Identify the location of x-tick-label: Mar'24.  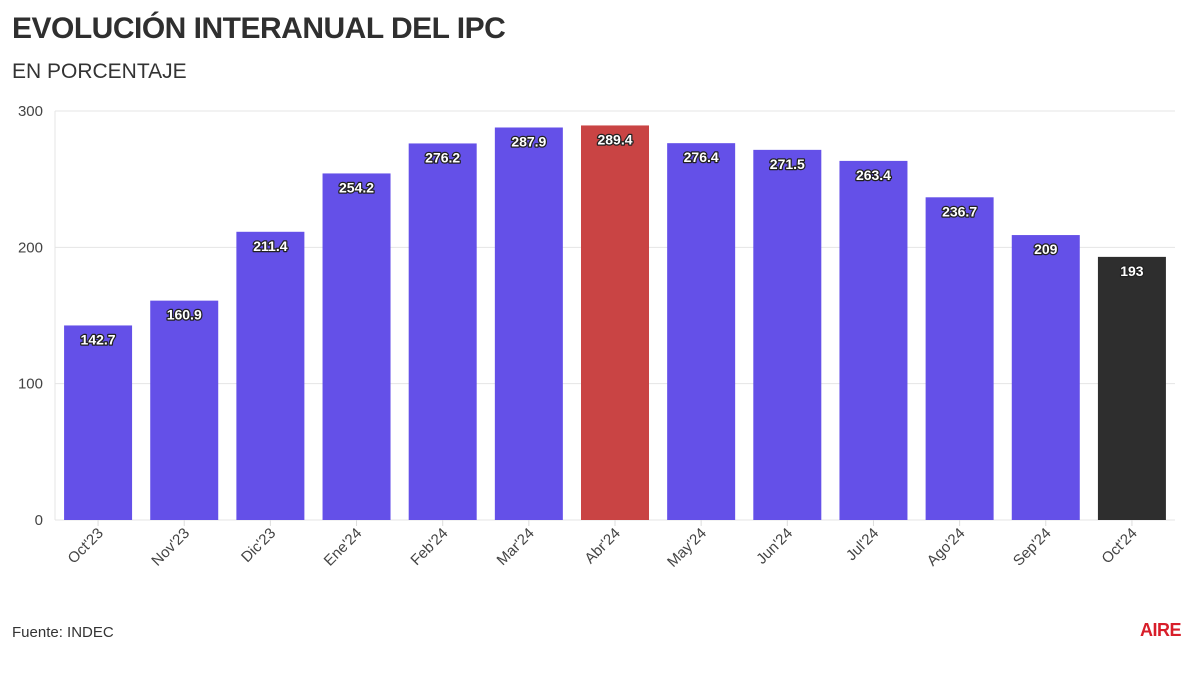
(516, 547).